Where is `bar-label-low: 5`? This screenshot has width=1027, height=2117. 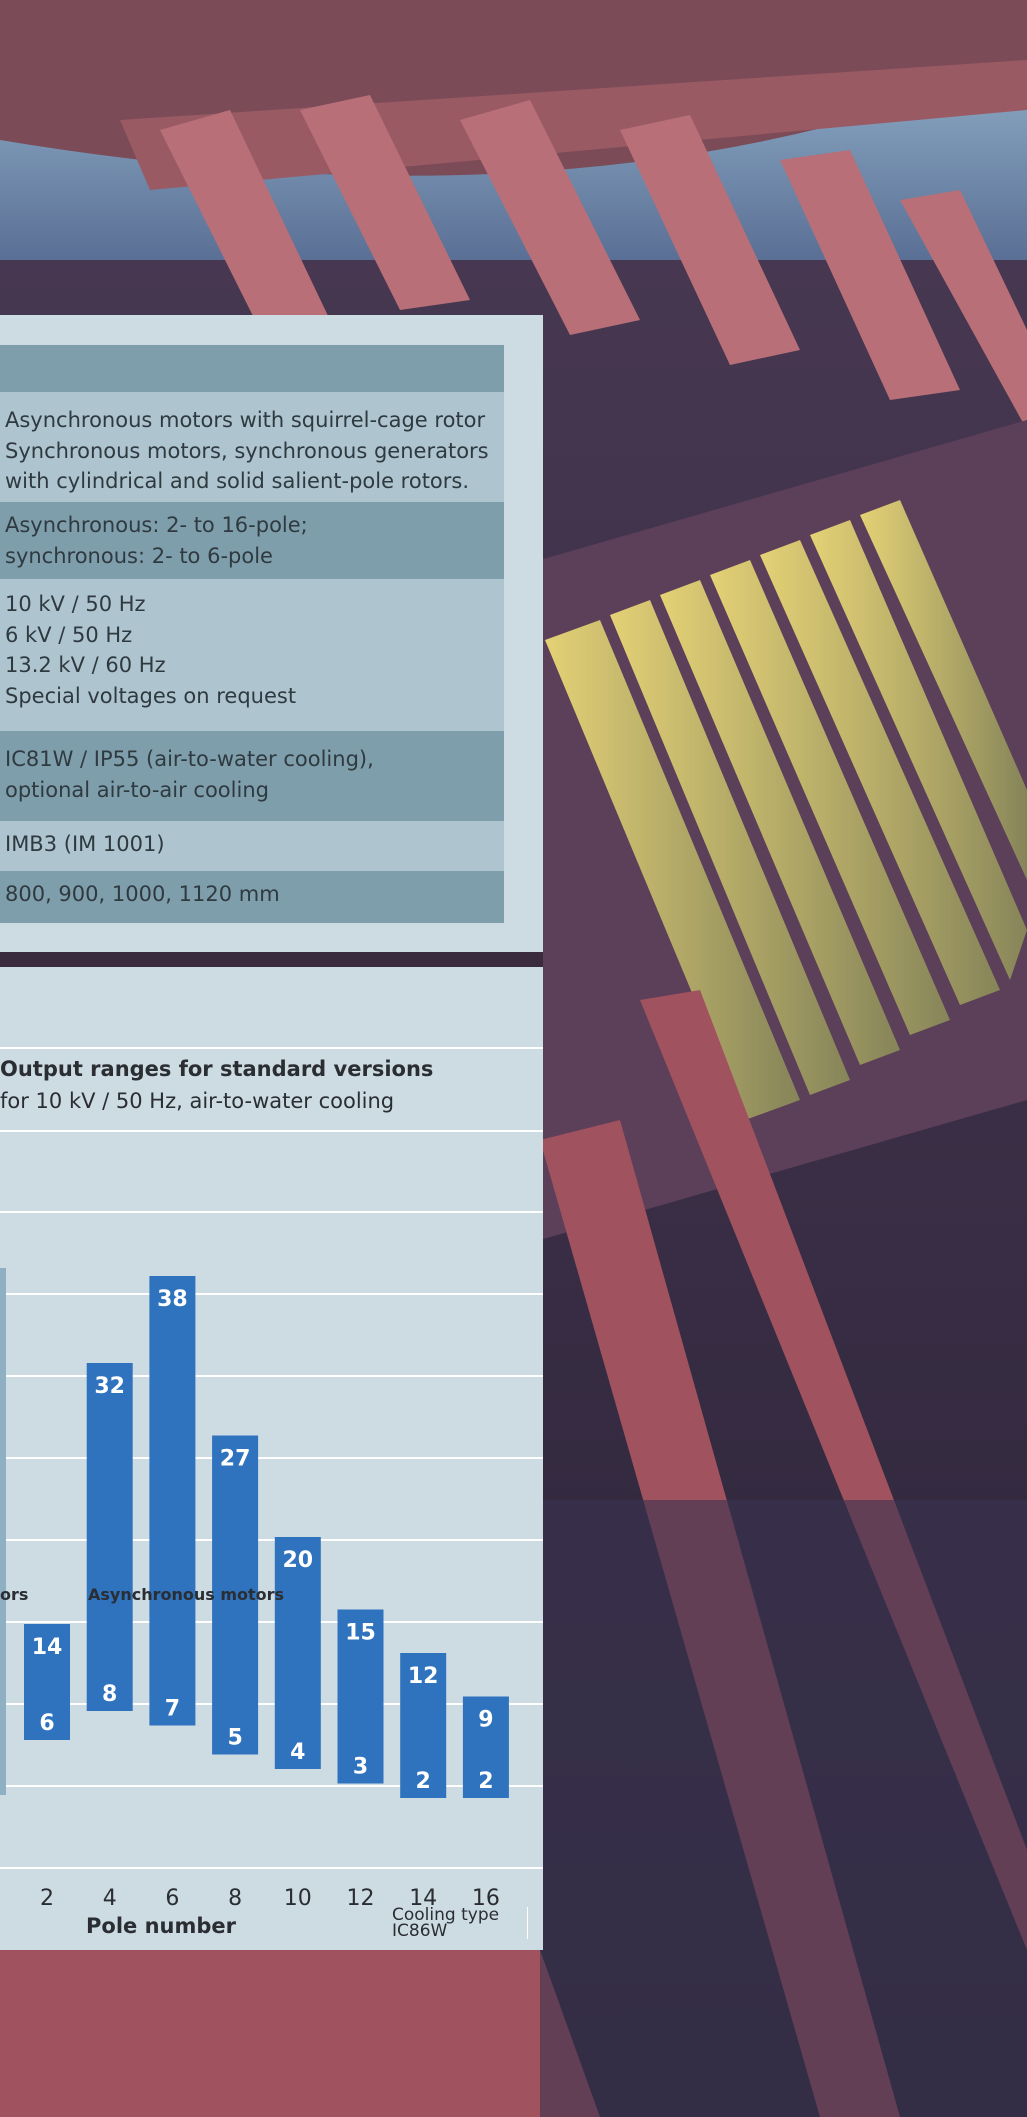 bar-label-low: 5 is located at coordinates (234, 1738).